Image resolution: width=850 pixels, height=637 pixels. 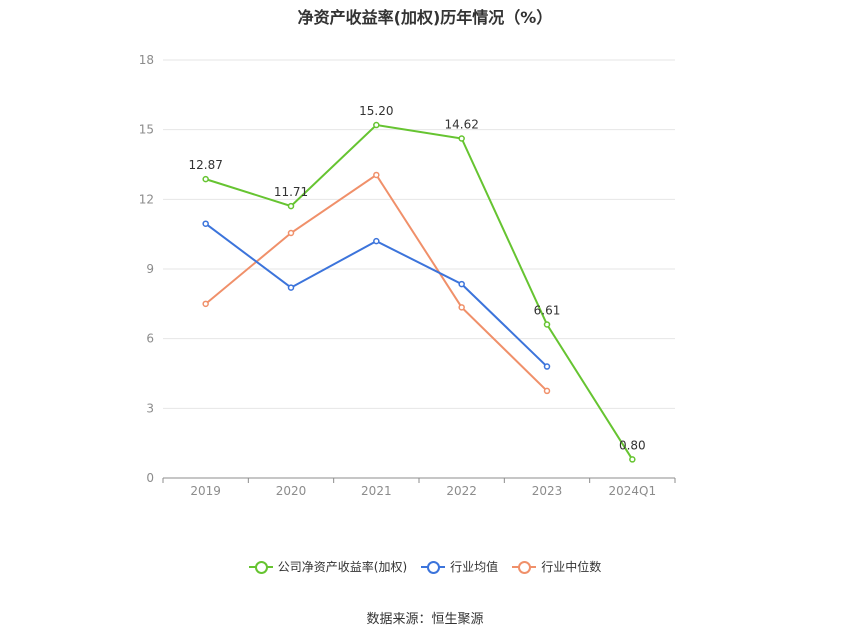 What do you see at coordinates (150, 408) in the screenshot?
I see `y-tick-label: 3` at bounding box center [150, 408].